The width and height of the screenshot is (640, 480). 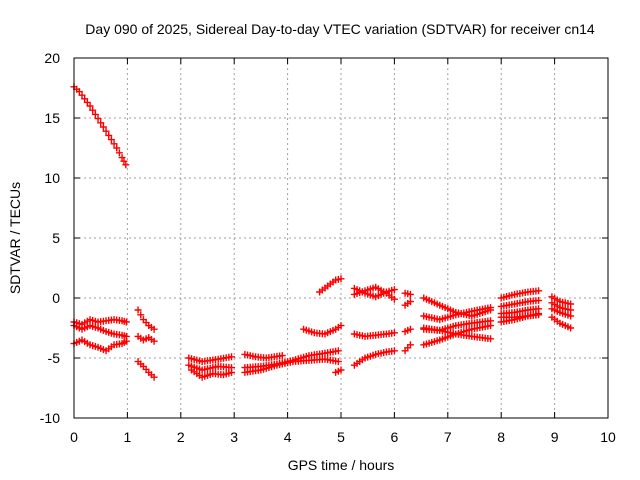 What do you see at coordinates (52, 178) in the screenshot?
I see `y-tick-label: 10` at bounding box center [52, 178].